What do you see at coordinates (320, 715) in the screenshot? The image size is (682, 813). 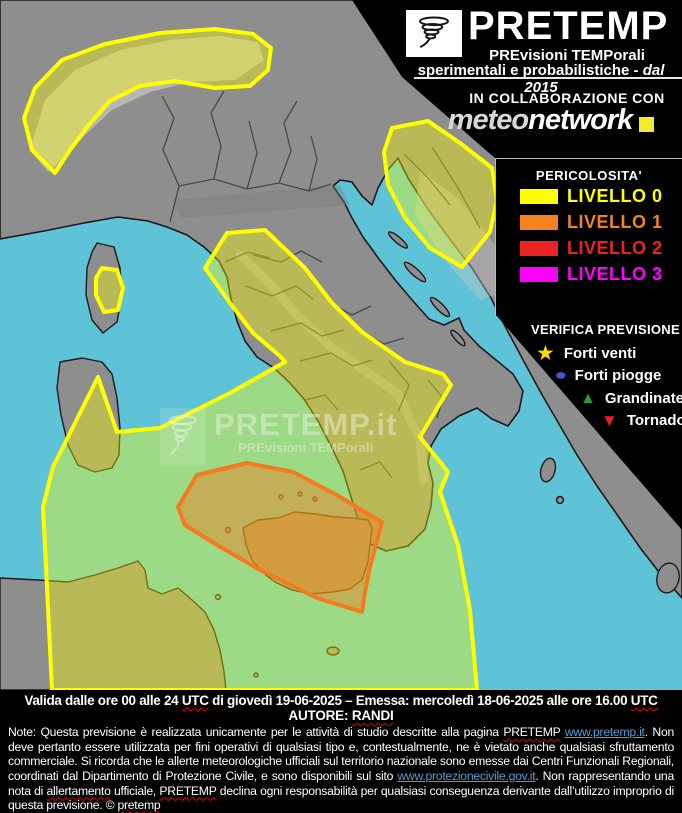 I see `author-label: AUTORE:` at bounding box center [320, 715].